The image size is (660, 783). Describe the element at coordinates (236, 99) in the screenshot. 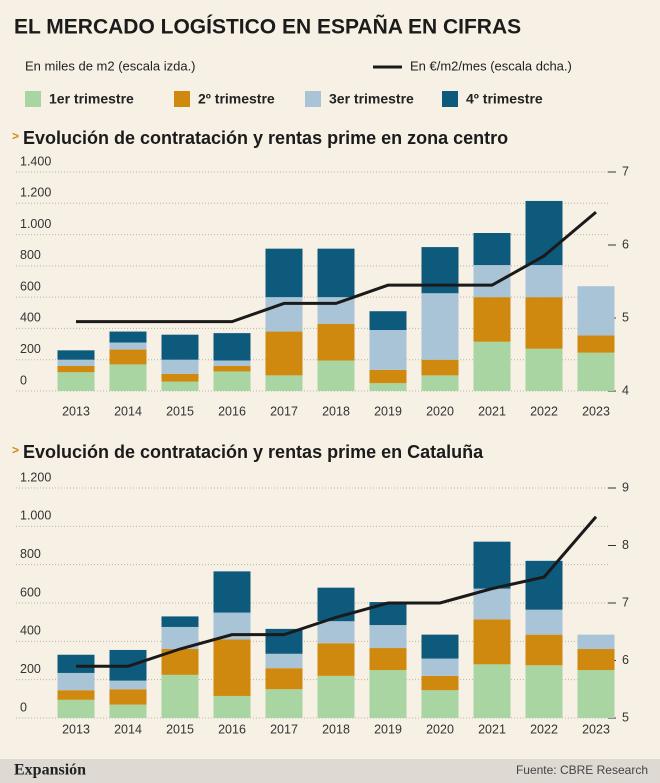

I see `legend-label: 2º trimestre` at that location.